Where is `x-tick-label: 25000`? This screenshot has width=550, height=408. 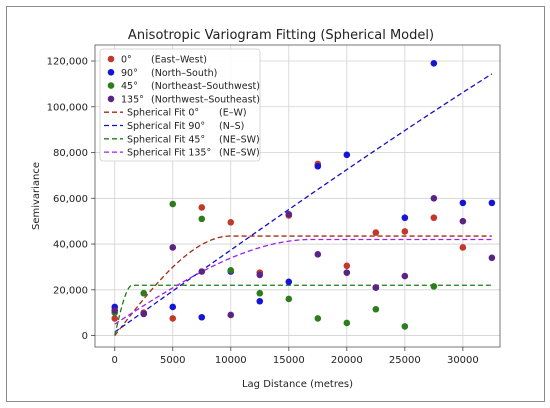
x-tick-label: 25000 is located at coordinates (405, 360).